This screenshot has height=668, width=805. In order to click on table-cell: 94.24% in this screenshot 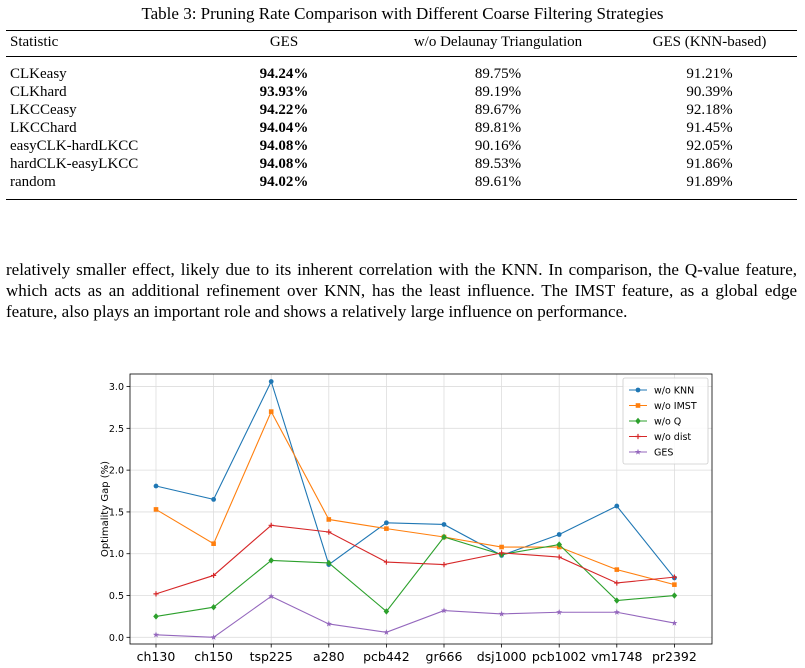, I will do `click(284, 74)`.